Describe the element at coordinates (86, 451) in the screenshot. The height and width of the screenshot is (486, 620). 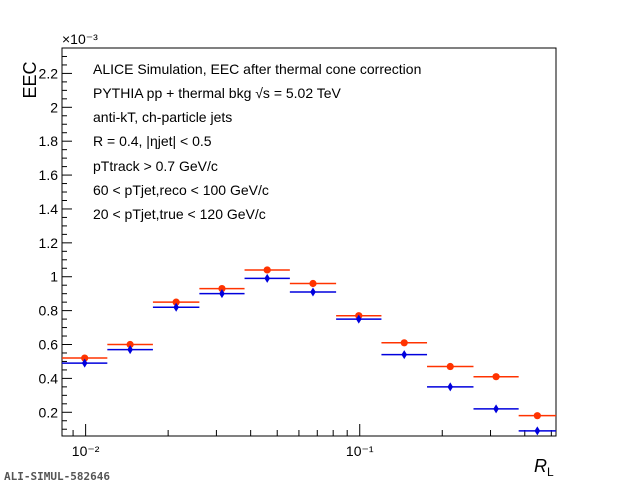
I see `x-tick-label: 10⁻²` at that location.